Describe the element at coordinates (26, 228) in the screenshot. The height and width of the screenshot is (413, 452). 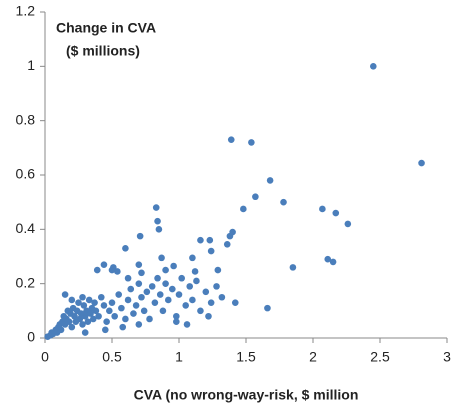
I see `y-tick-label: 0.4` at that location.